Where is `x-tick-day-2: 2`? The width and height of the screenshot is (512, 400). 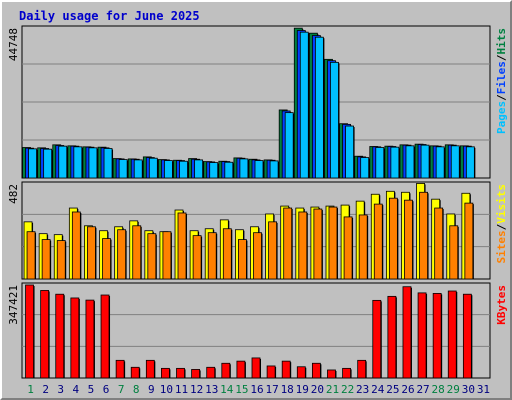
x-tick-day-2: 2 is located at coordinates (45, 389).